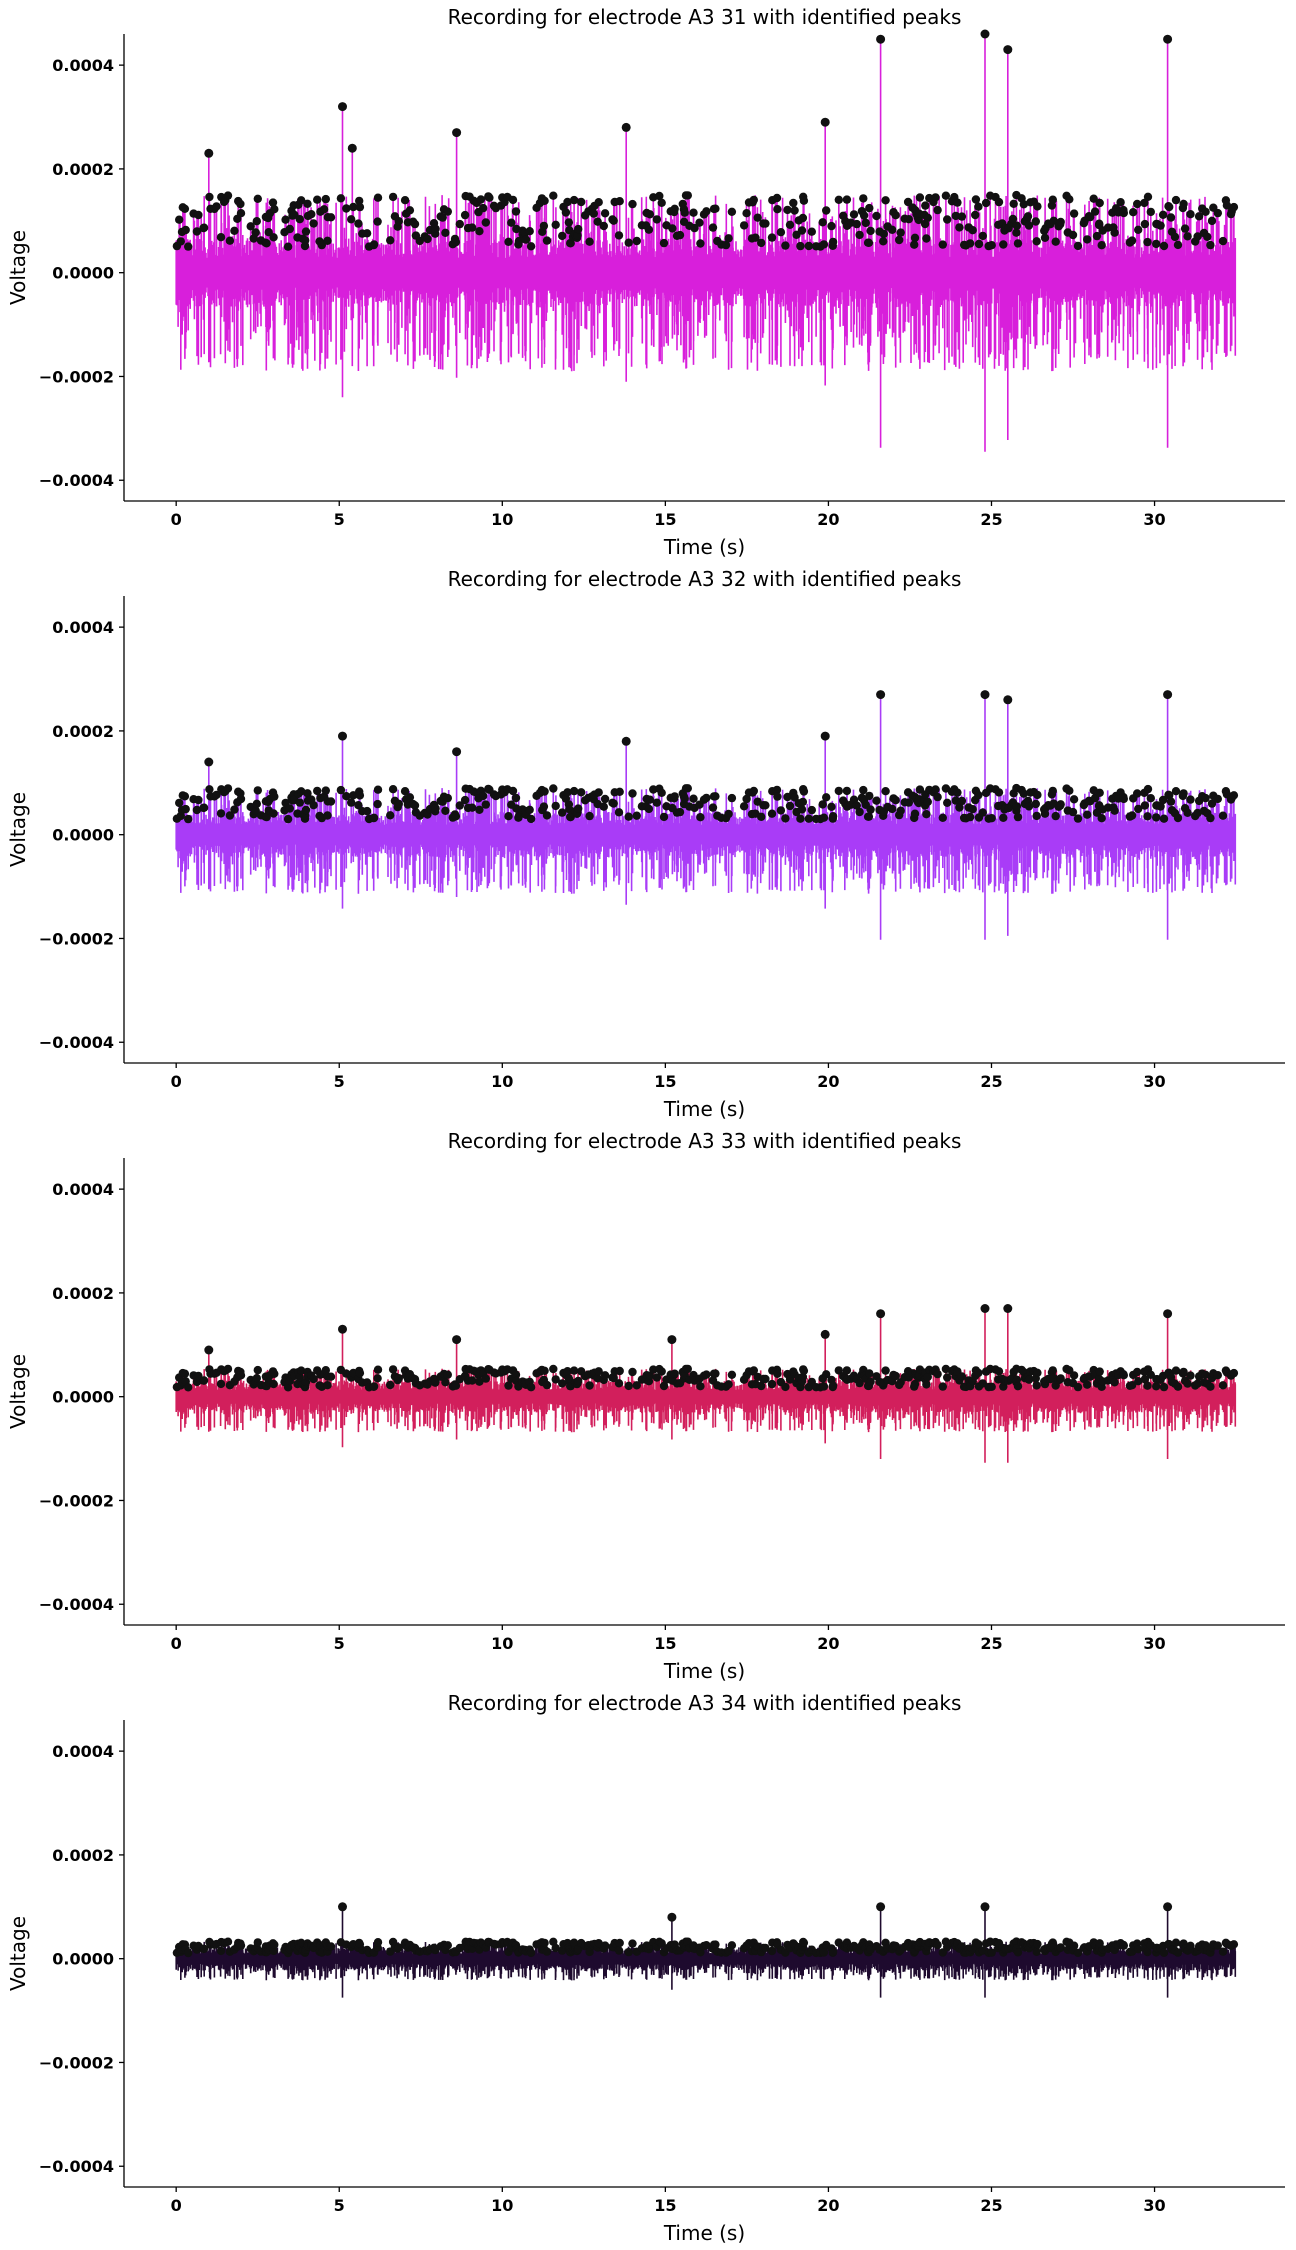  Describe the element at coordinates (704, 1671) in the screenshot. I see `x-axis-label: Time (s)` at that location.